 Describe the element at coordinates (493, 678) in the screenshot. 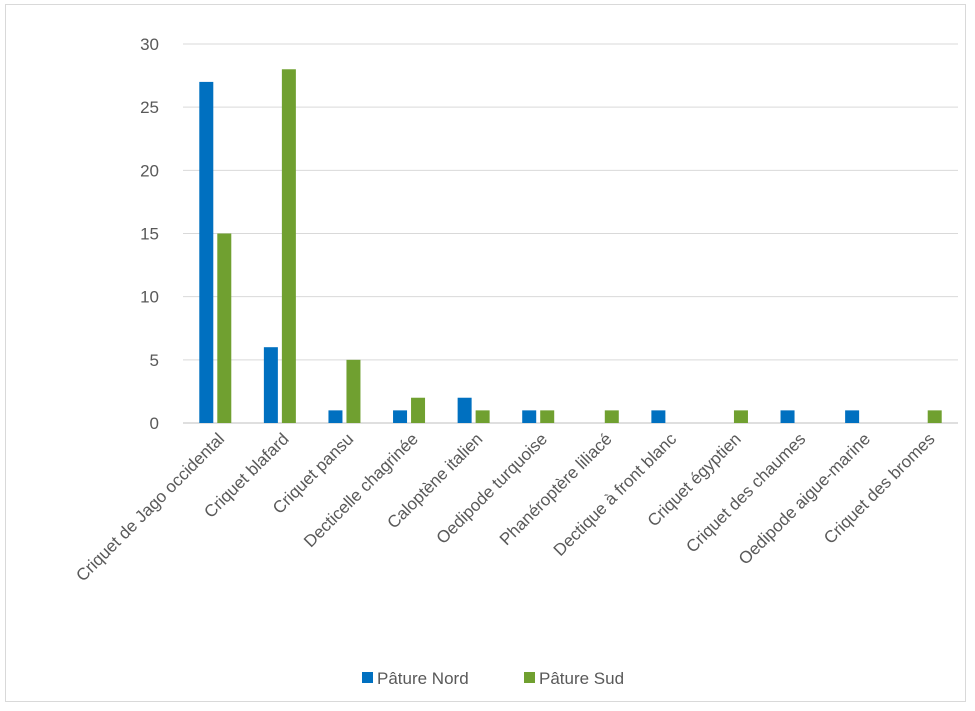

I see `legend: Pâture Nord Pâture Sud` at that location.